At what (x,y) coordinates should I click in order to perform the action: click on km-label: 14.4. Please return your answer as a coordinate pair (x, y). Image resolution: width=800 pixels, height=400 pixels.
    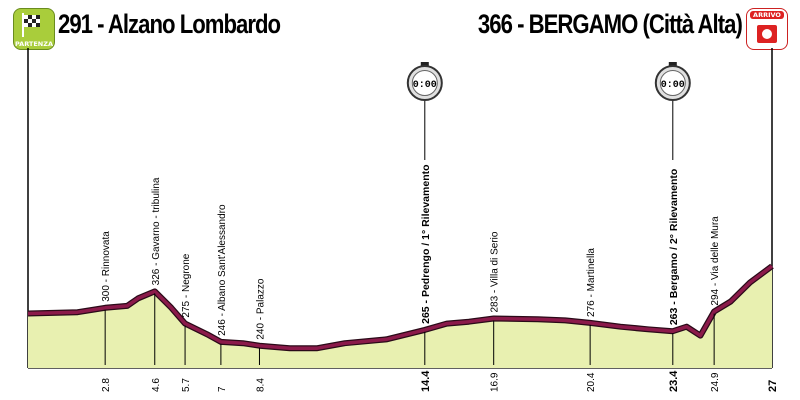
    Looking at the image, I should click on (426, 381).